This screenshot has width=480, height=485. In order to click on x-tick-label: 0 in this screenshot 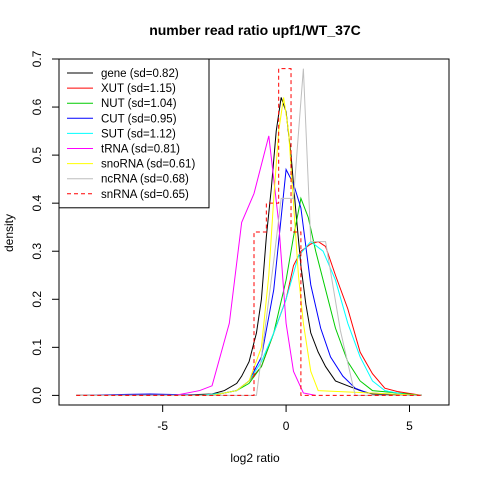, I will do `click(286, 426)`.